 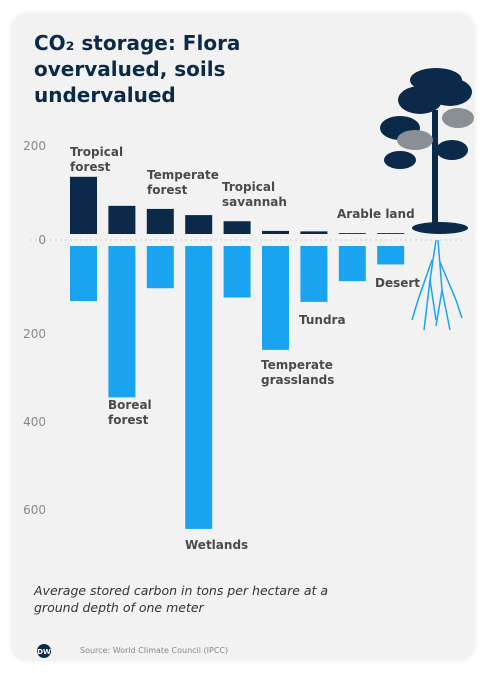 What do you see at coordinates (427, 199) in the screenshot?
I see `tree-illustration` at bounding box center [427, 199].